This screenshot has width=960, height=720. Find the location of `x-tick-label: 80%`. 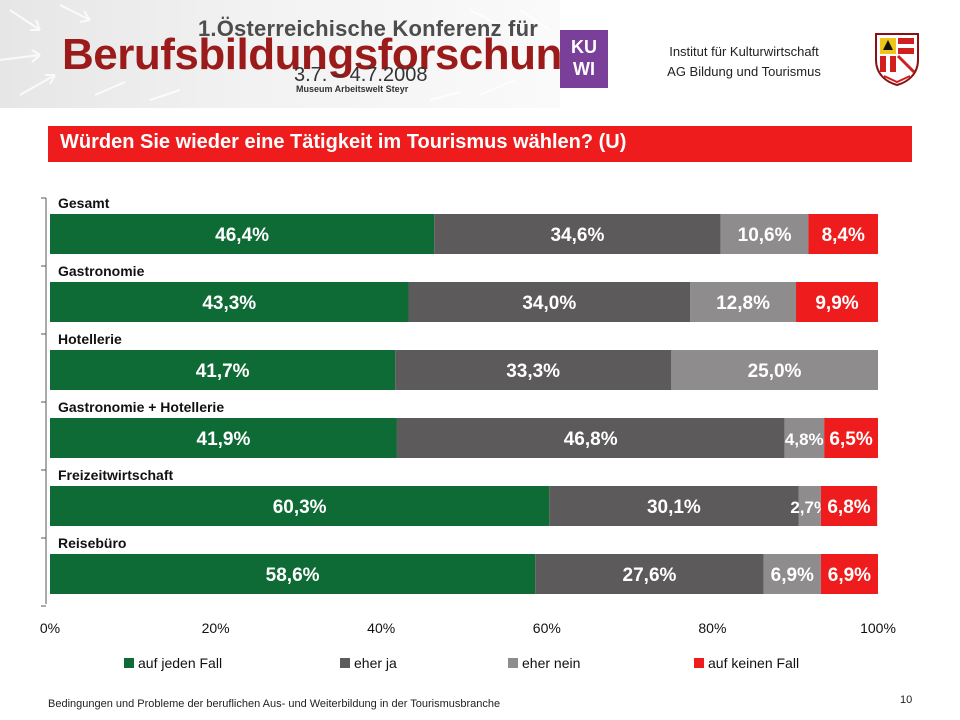

x-tick-label: 80% is located at coordinates (712, 628).